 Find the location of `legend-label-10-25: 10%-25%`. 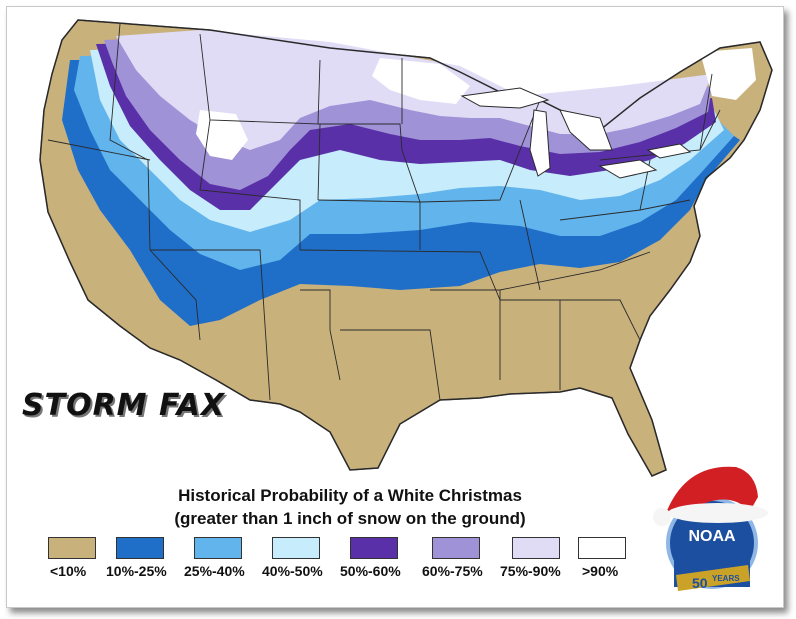

legend-label-10-25: 10%-25% is located at coordinates (136, 571).